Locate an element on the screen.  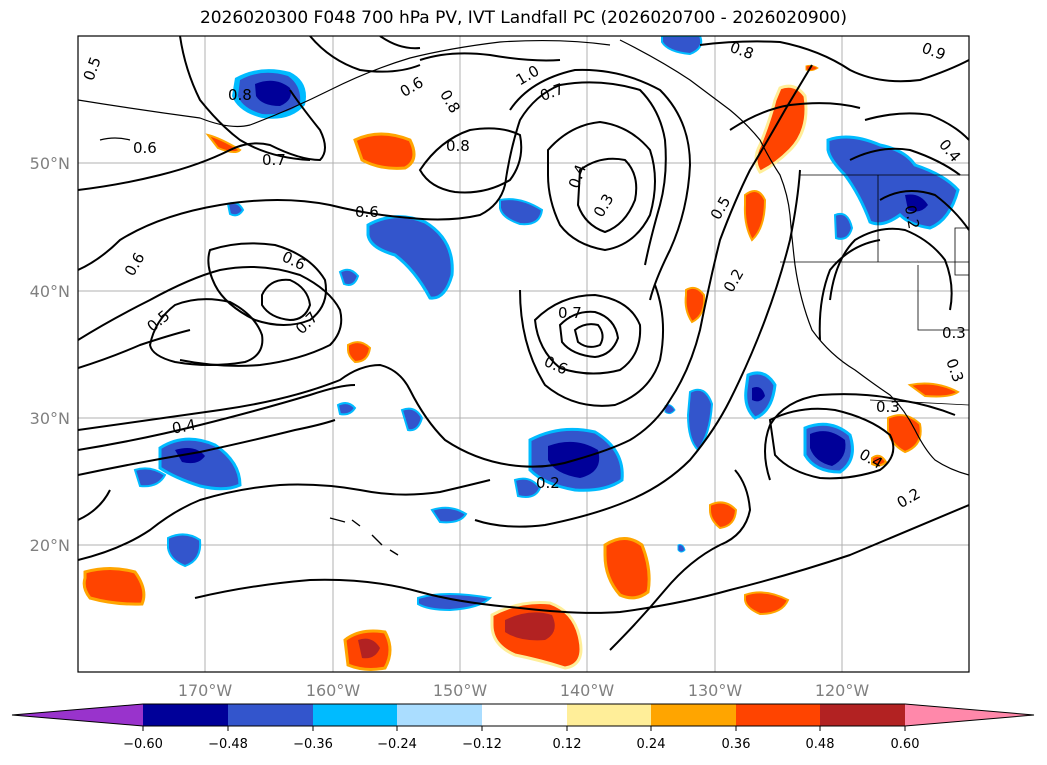
latitude-labels: 50°N 40°N 30°N 20°N is located at coordinates (50, 354).